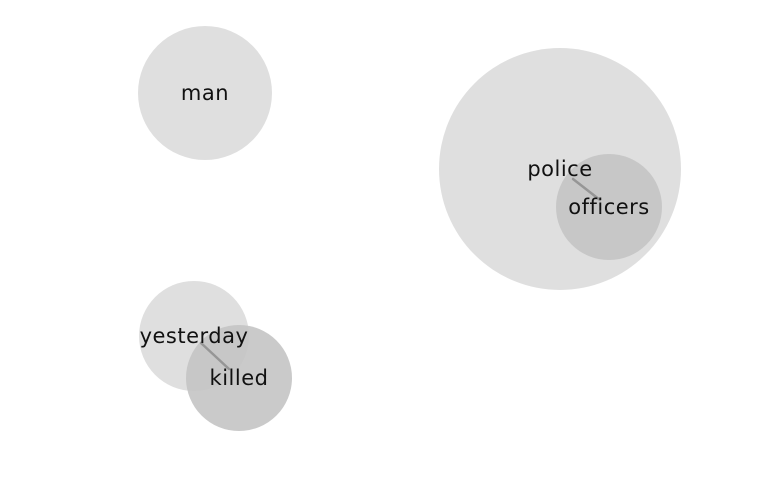 Image resolution: width=768 pixels, height=500 pixels. What do you see at coordinates (586, 189) in the screenshot?
I see `link-police-officers` at bounding box center [586, 189].